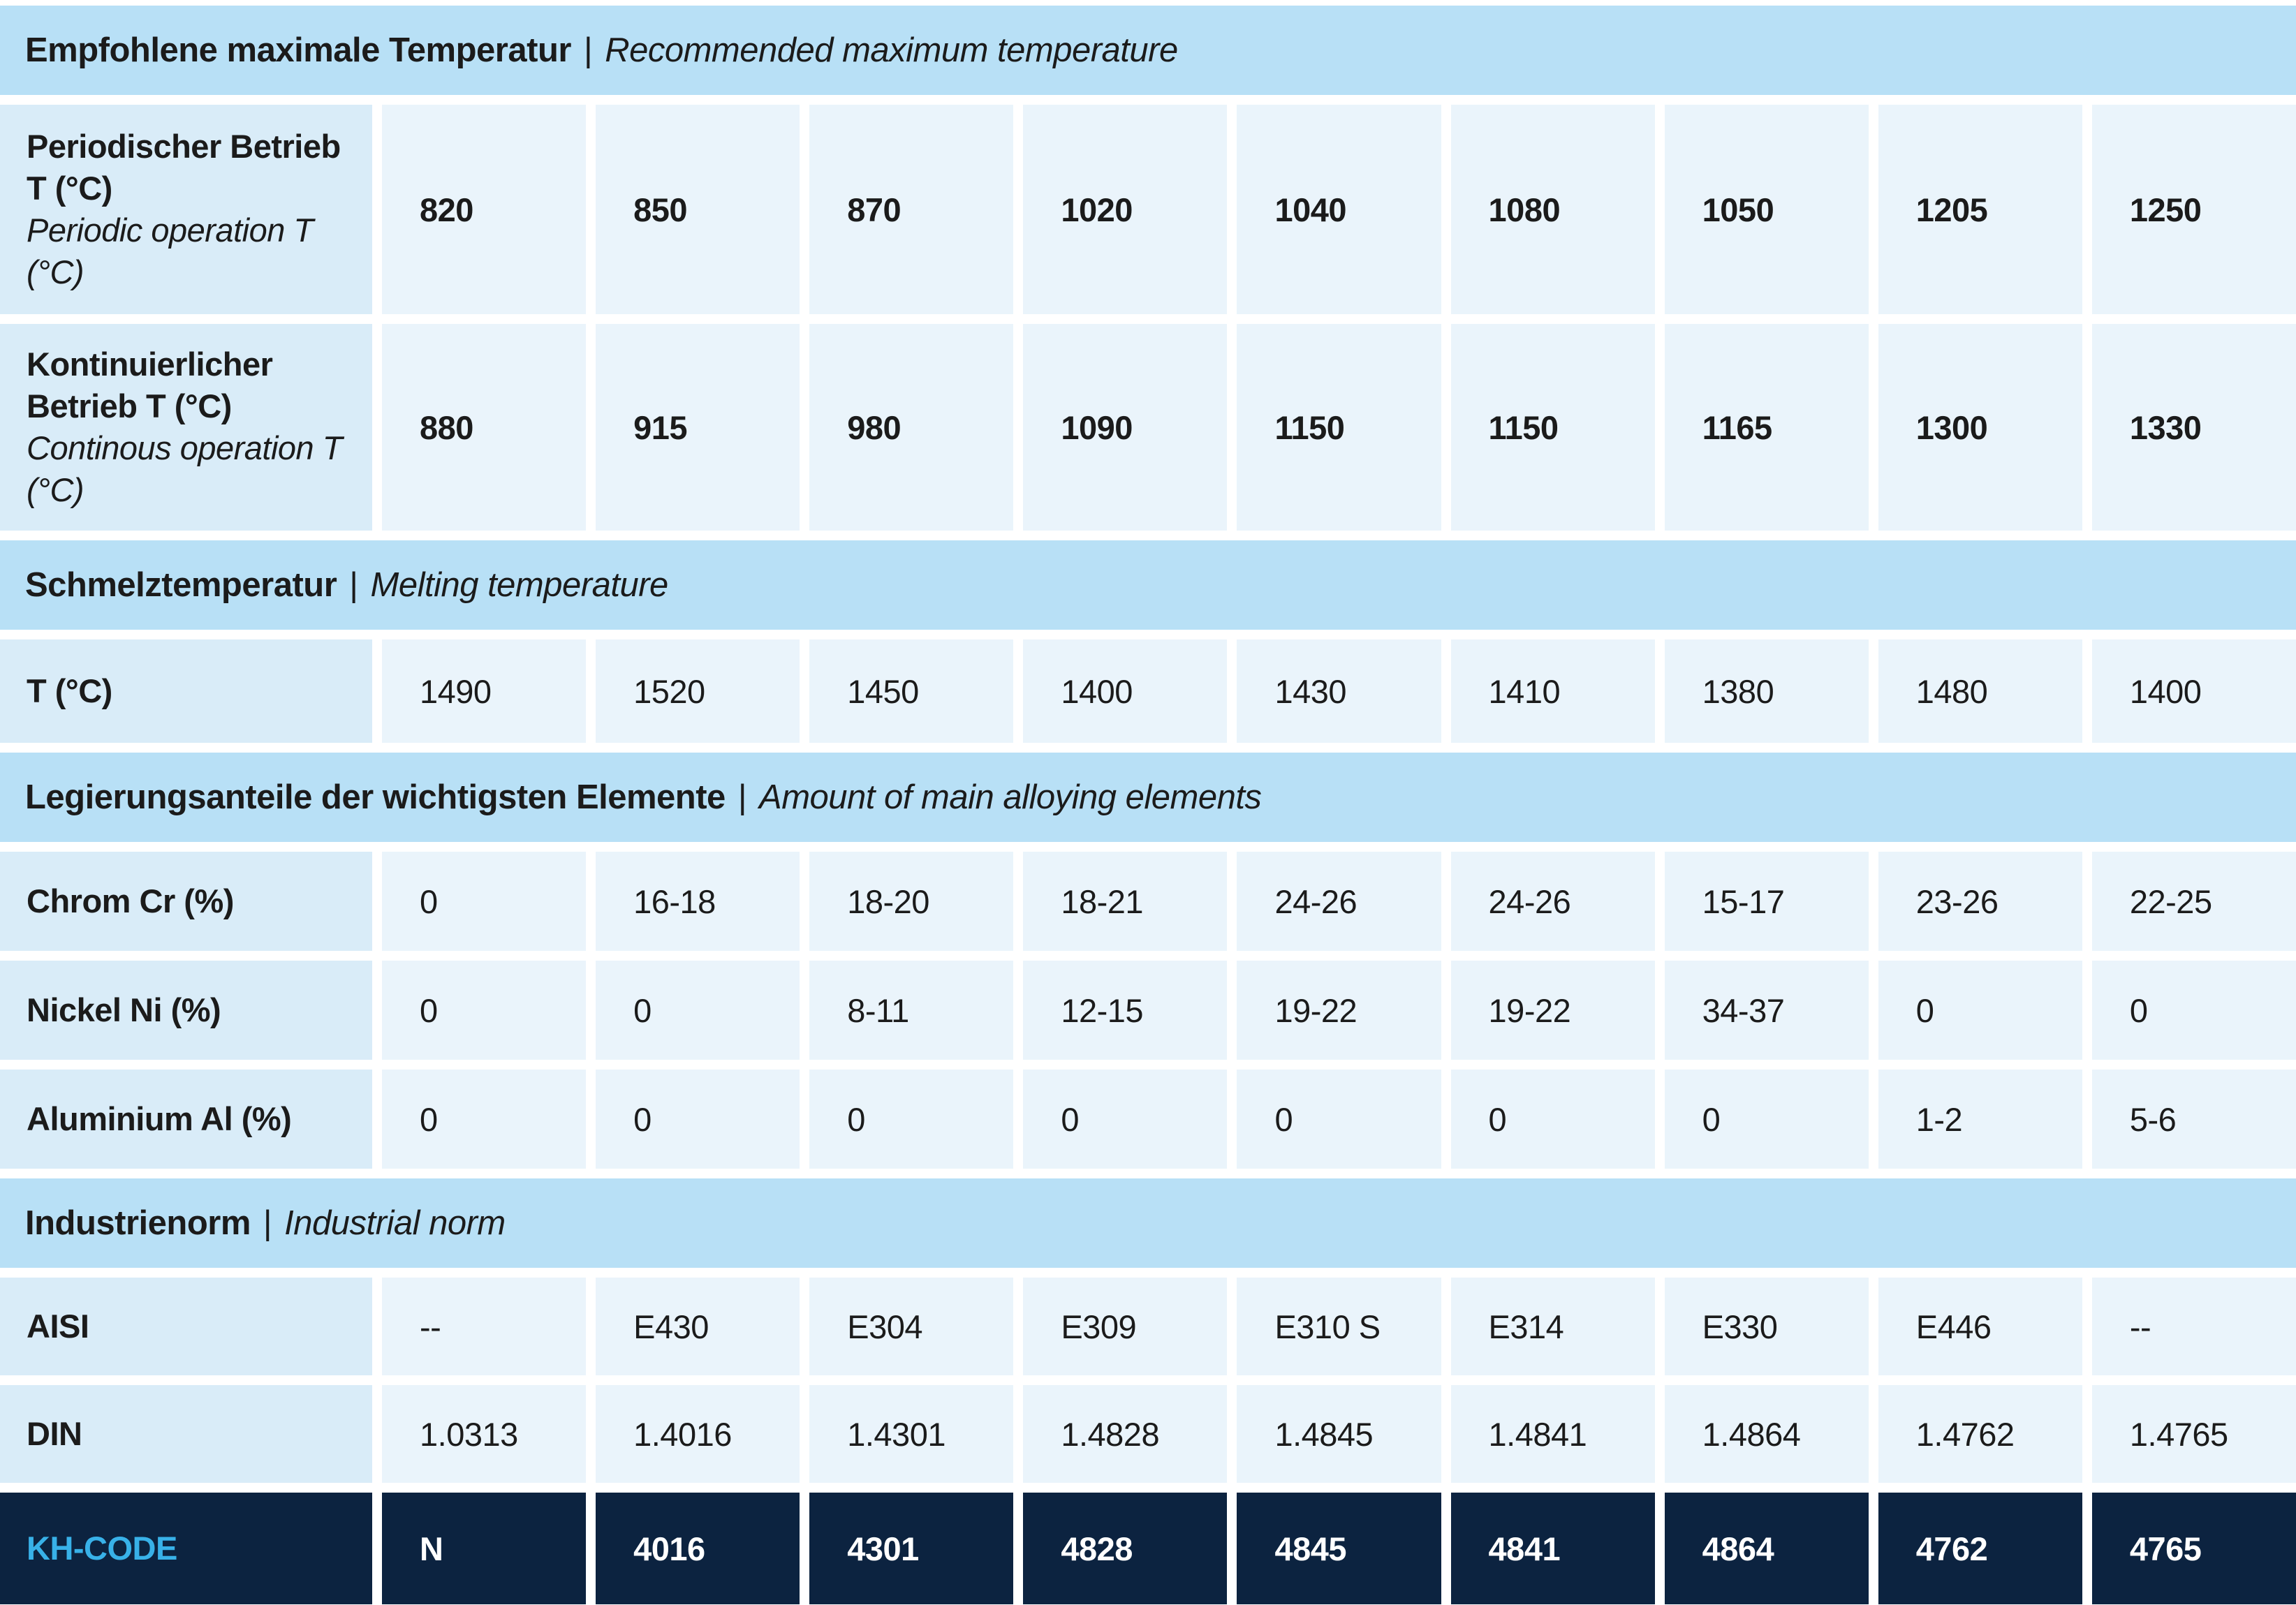 This screenshot has height=1605, width=2296. Describe the element at coordinates (186, 1326) in the screenshot. I see `row-label-aisi: AISI` at that location.